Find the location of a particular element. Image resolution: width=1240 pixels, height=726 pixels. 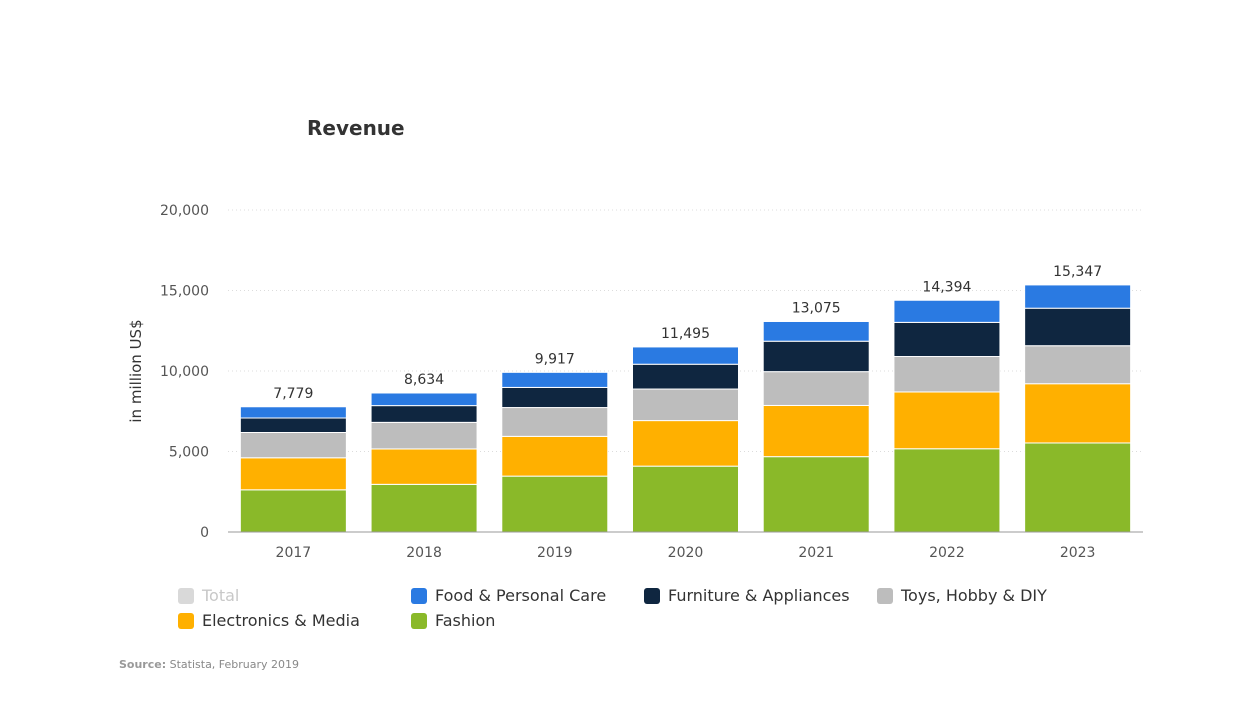

x-axis-ticks: 2017 2018 2019 2020 2021 2022 2023 is located at coordinates (686, 553).